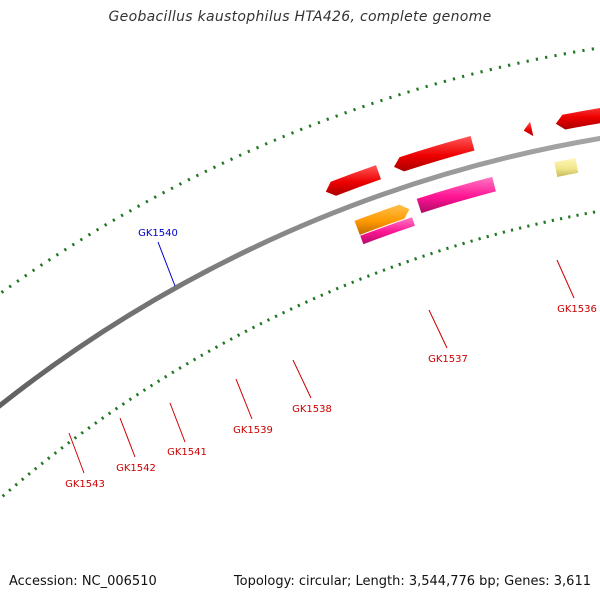 The image size is (600, 600). I want to click on gene-label-gk1542: GK1542, so click(136, 468).